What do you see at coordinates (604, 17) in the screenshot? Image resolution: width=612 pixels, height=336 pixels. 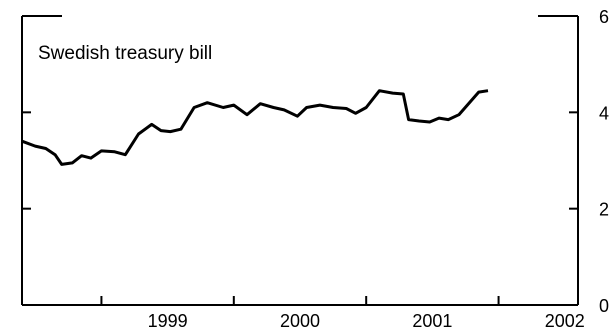 I see `y-tick-label: 6` at bounding box center [604, 17].